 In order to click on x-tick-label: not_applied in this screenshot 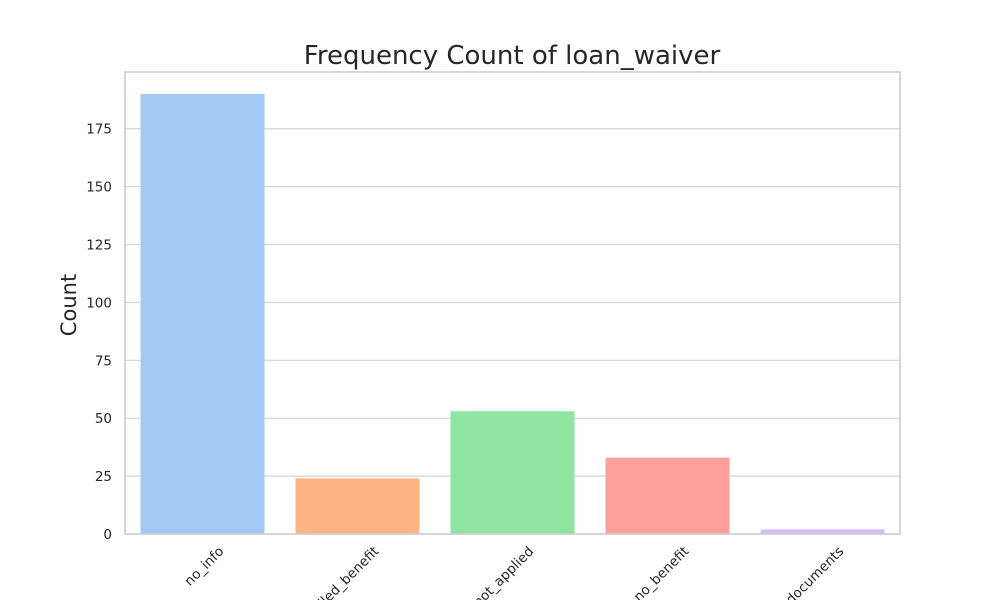, I will do `click(503, 572)`.